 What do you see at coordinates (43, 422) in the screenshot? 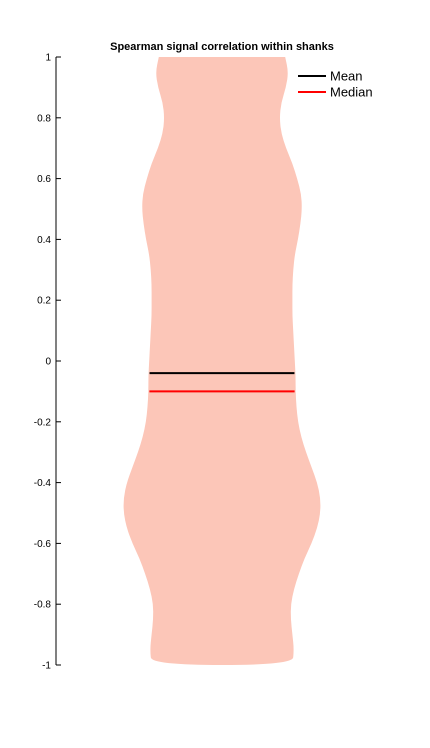
I see `y-tick-label: -0.2` at bounding box center [43, 422].